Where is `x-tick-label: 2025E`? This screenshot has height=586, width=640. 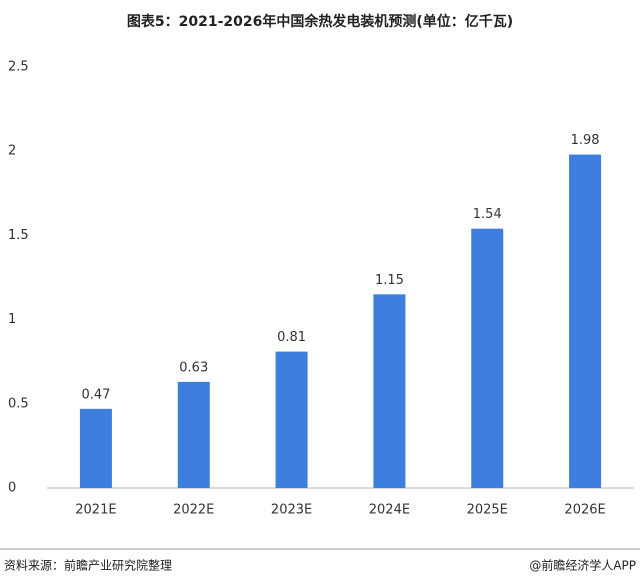 x-tick-label: 2025E is located at coordinates (487, 510).